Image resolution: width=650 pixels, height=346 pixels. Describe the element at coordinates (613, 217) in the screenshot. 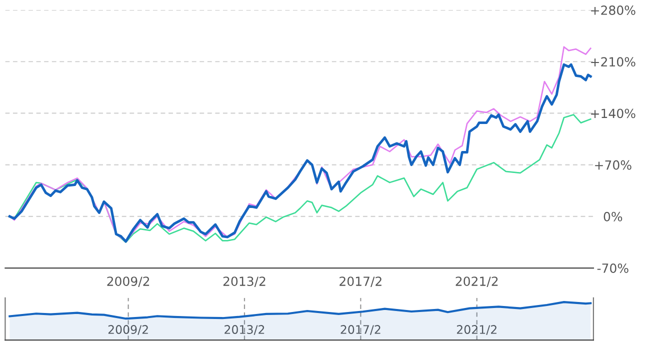

I see `y-tick-label: 0%` at that location.